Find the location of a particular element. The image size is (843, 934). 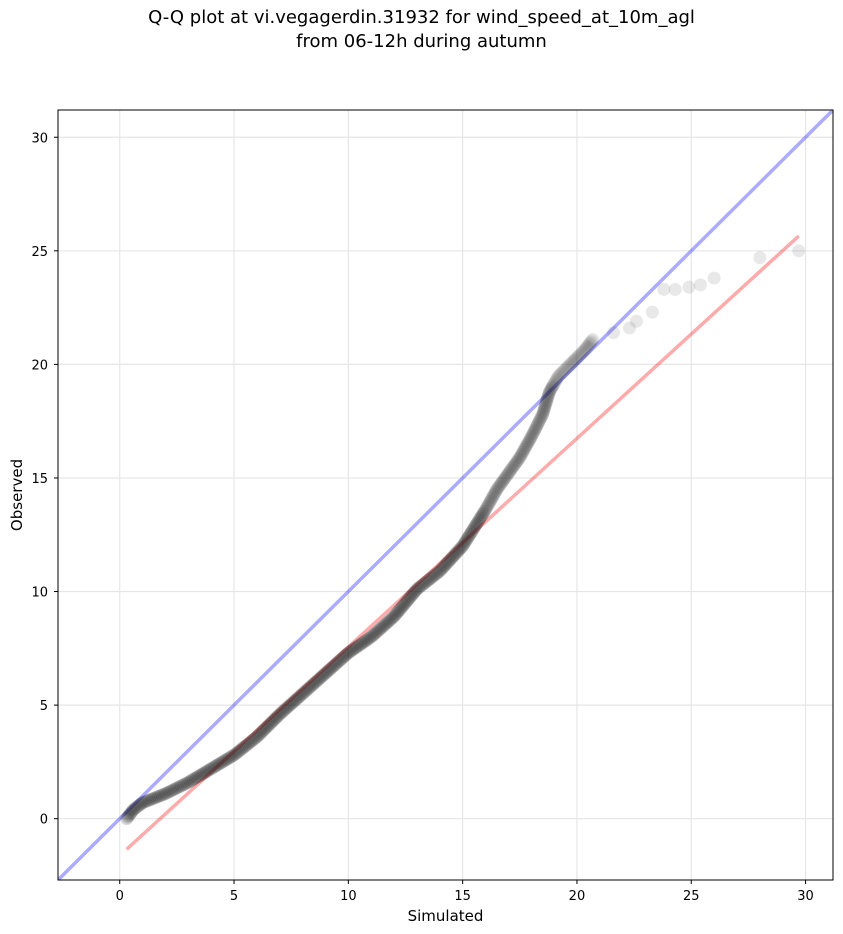

x-tick-label: 25 is located at coordinates (691, 896).